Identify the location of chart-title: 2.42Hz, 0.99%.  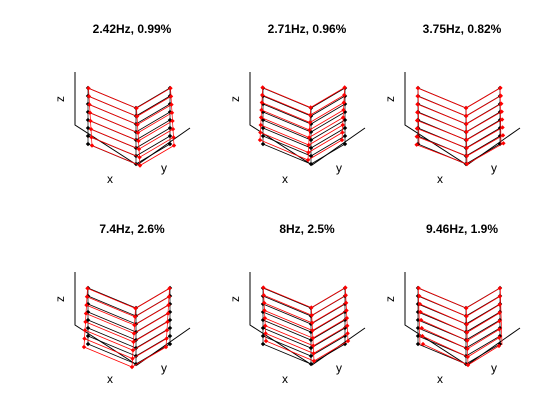
(132, 29).